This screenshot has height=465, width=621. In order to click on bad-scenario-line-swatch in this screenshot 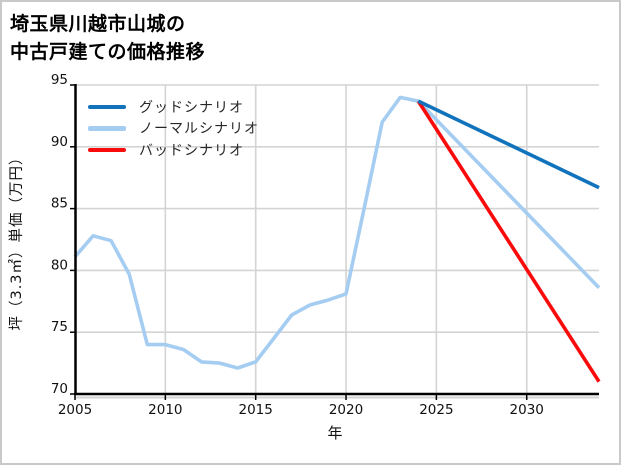, I will do `click(107, 149)`.